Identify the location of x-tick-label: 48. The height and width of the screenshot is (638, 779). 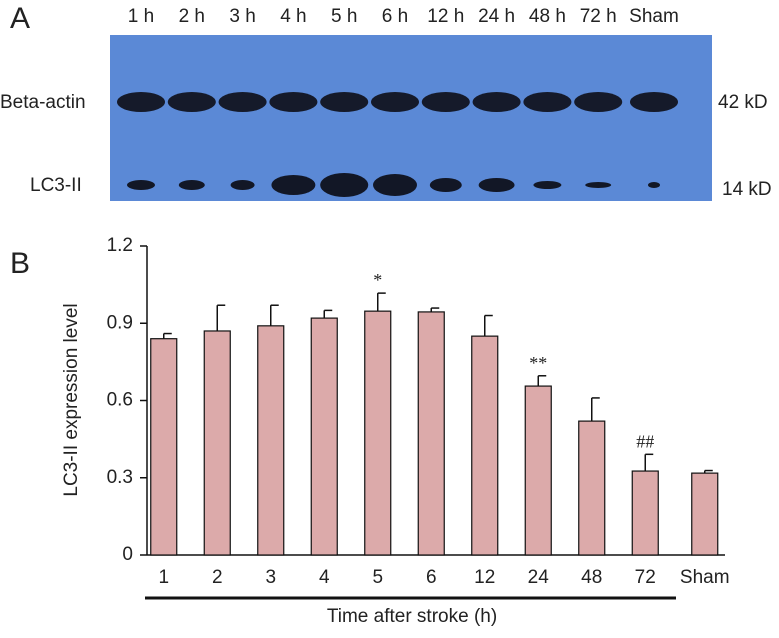
(591, 577).